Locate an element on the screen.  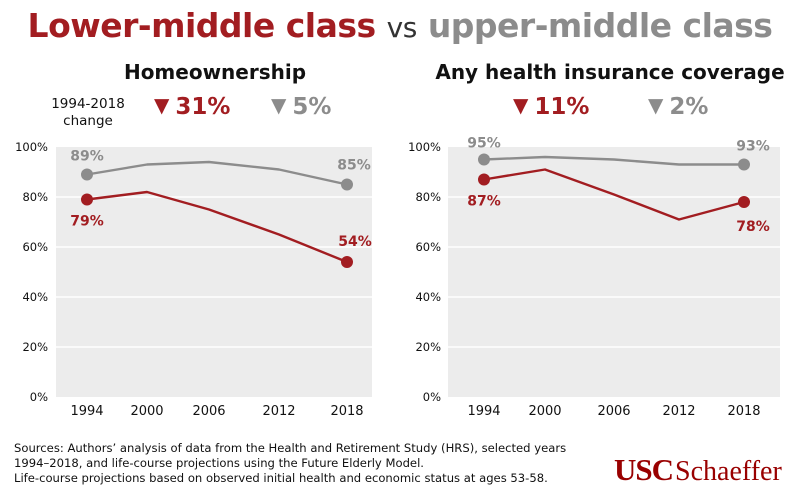
homeownership-ytick-label: 100% is located at coordinates (31, 147).